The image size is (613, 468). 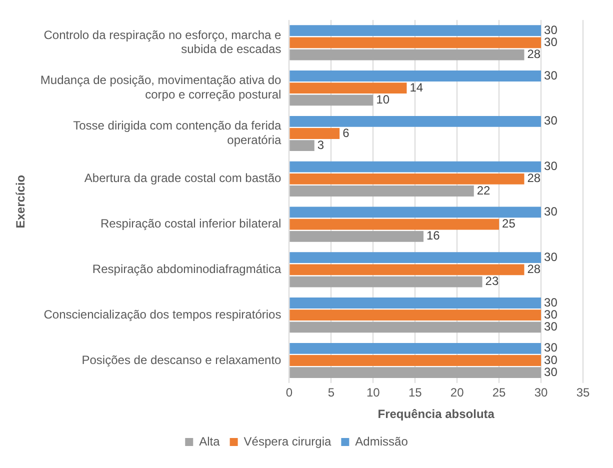 I want to click on x-tick-label: 30, so click(x=541, y=393).